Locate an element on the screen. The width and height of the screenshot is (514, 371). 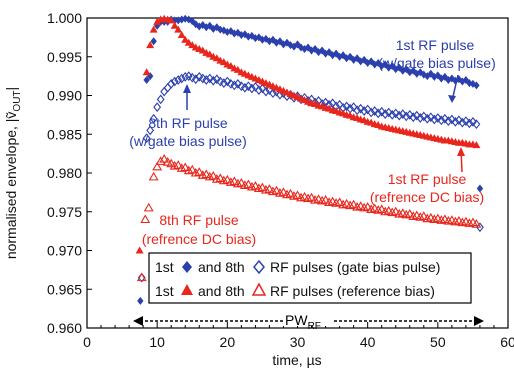
x-tick-label: 10 is located at coordinates (157, 342).